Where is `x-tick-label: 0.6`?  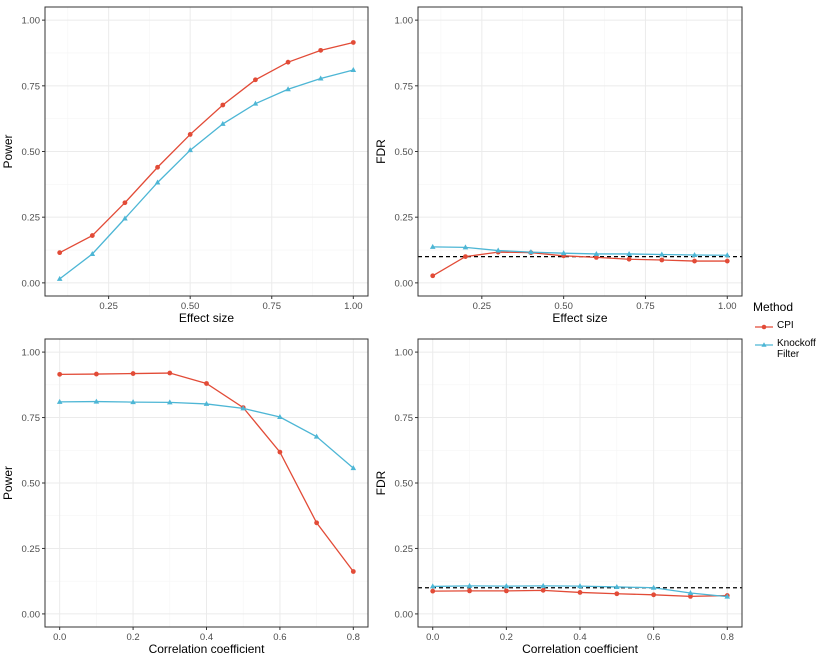
x-tick-label: 0.6 is located at coordinates (653, 637).